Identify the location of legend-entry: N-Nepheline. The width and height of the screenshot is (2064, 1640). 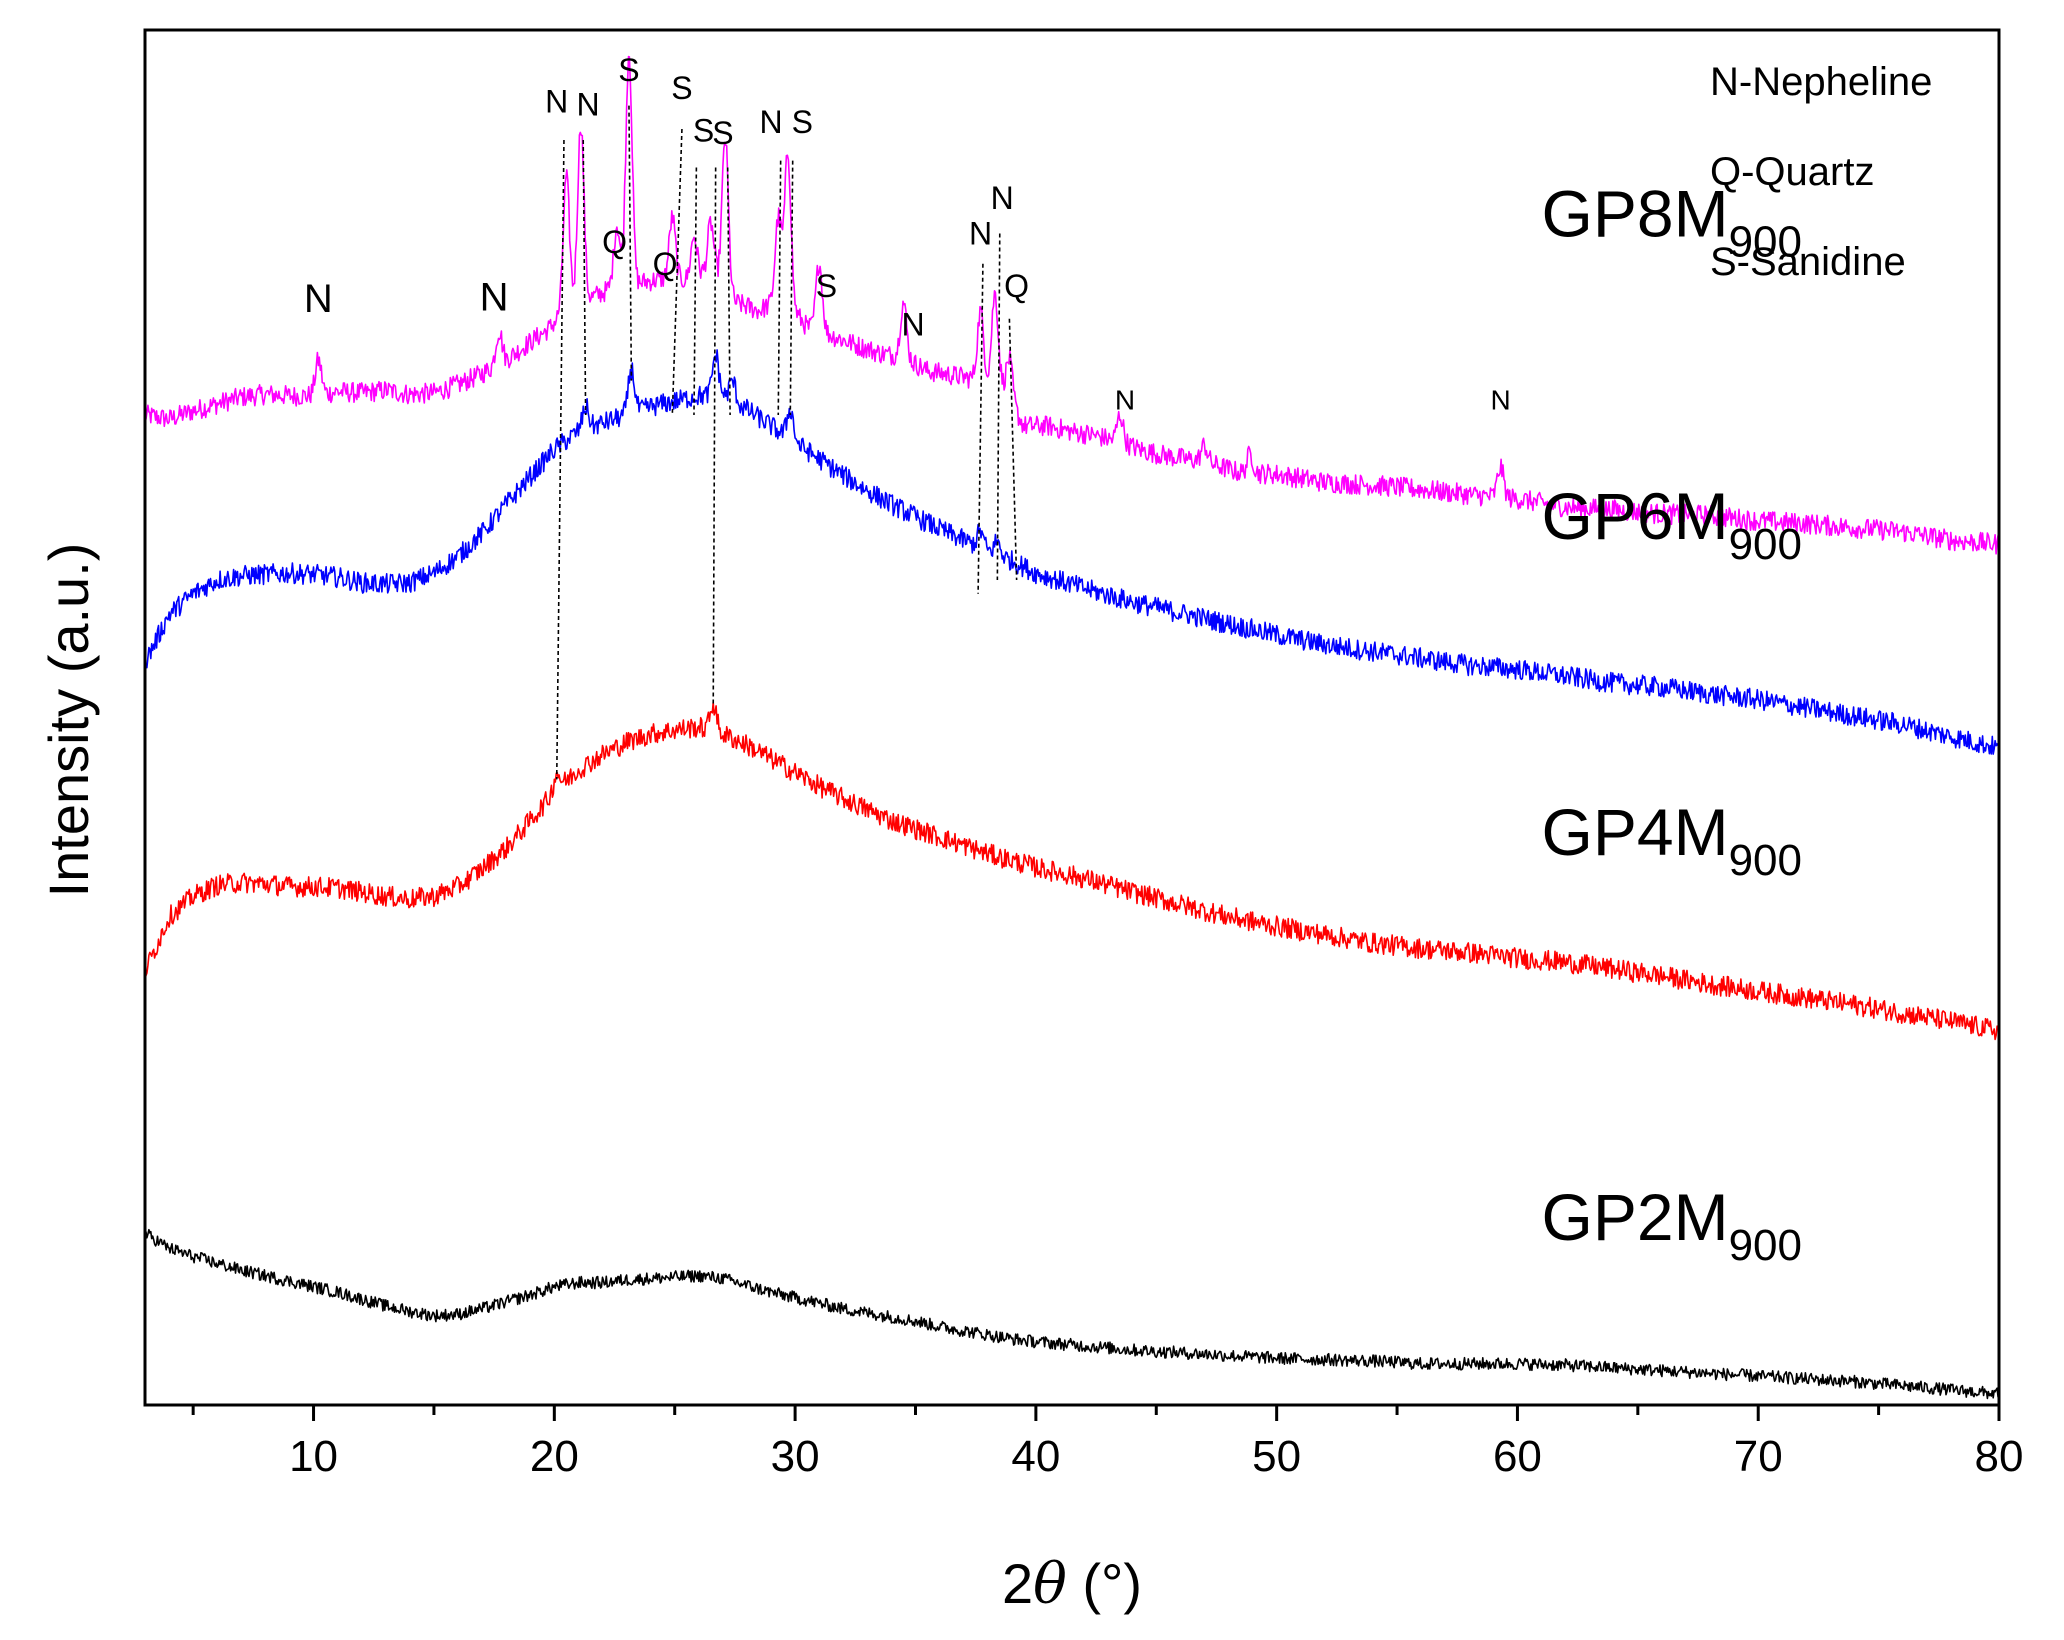
(1821, 82).